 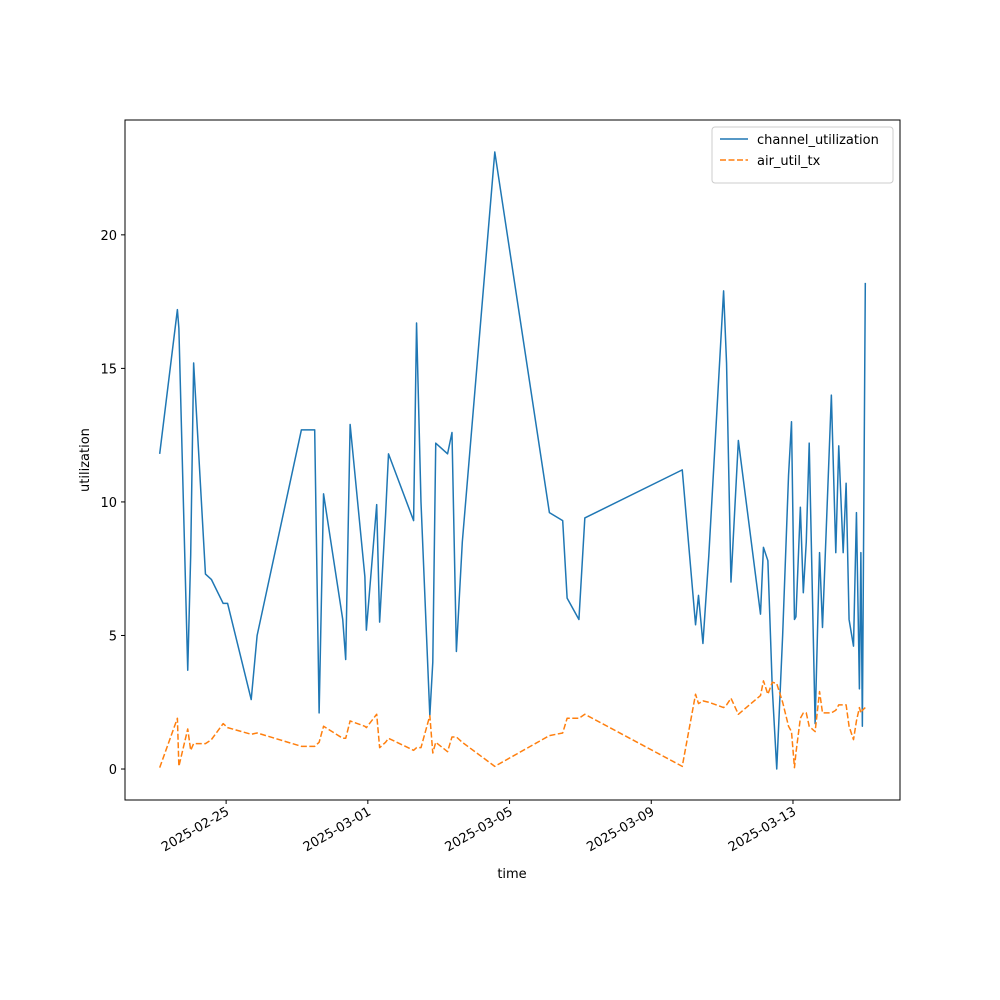 I want to click on y-tick-label: 20, so click(x=108, y=236).